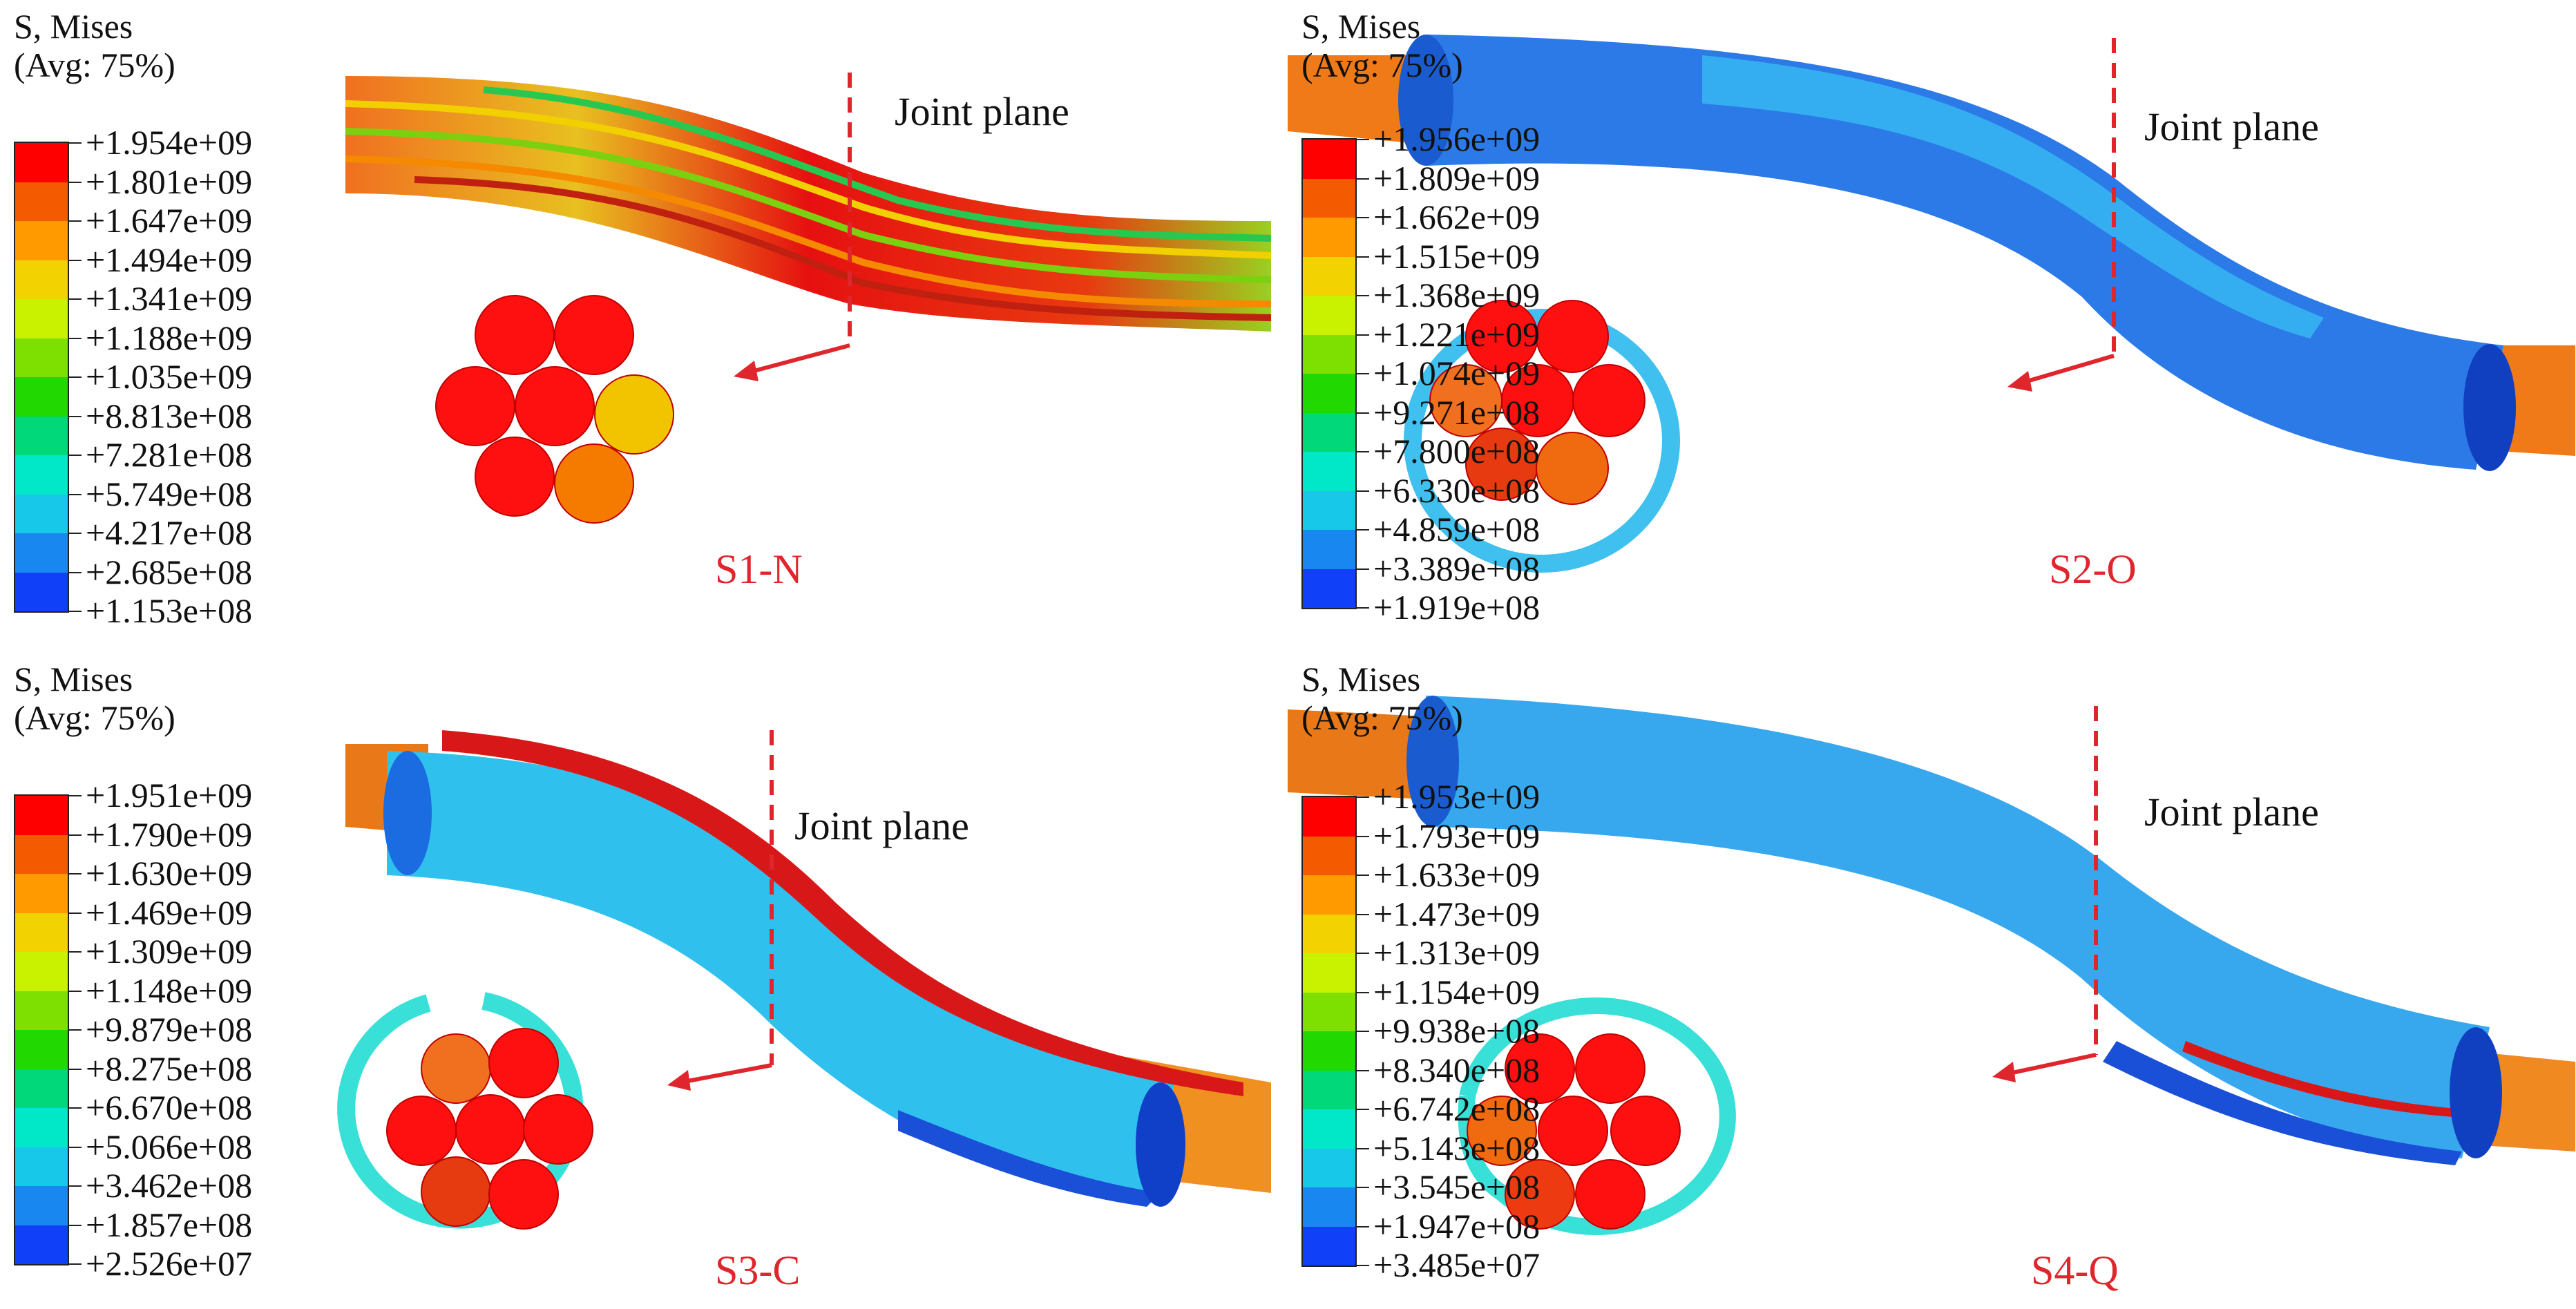  What do you see at coordinates (169, 454) in the screenshot?
I see `legend-value-label: +7.281e+08` at bounding box center [169, 454].